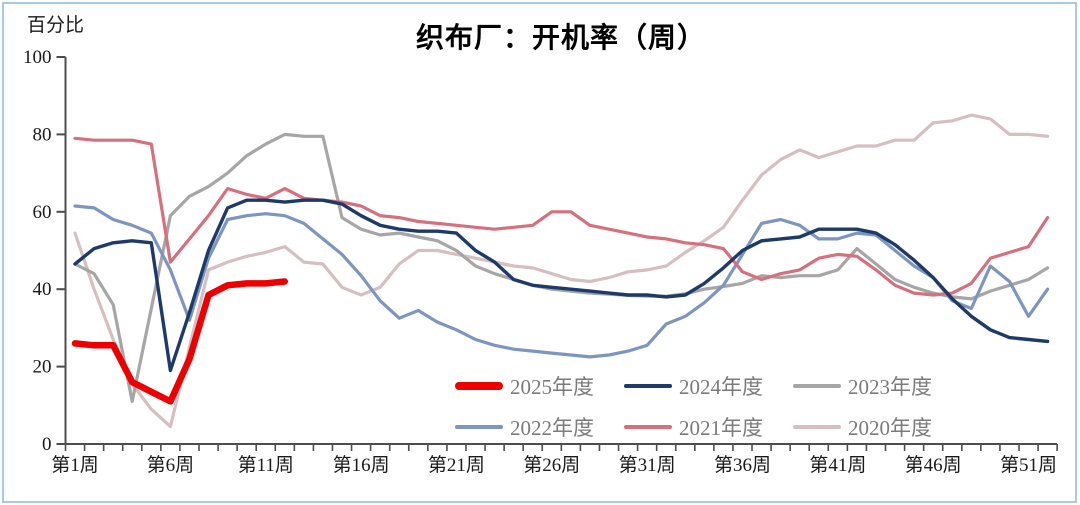 The width and height of the screenshot is (1080, 505). I want to click on series-line-2025年度, so click(180, 341).